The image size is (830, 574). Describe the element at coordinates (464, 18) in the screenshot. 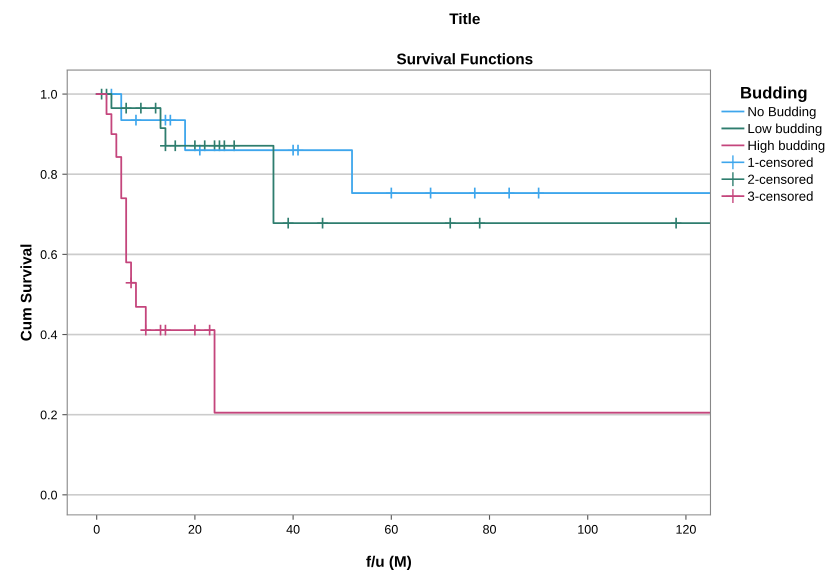

I see `chart-title: Title` at that location.